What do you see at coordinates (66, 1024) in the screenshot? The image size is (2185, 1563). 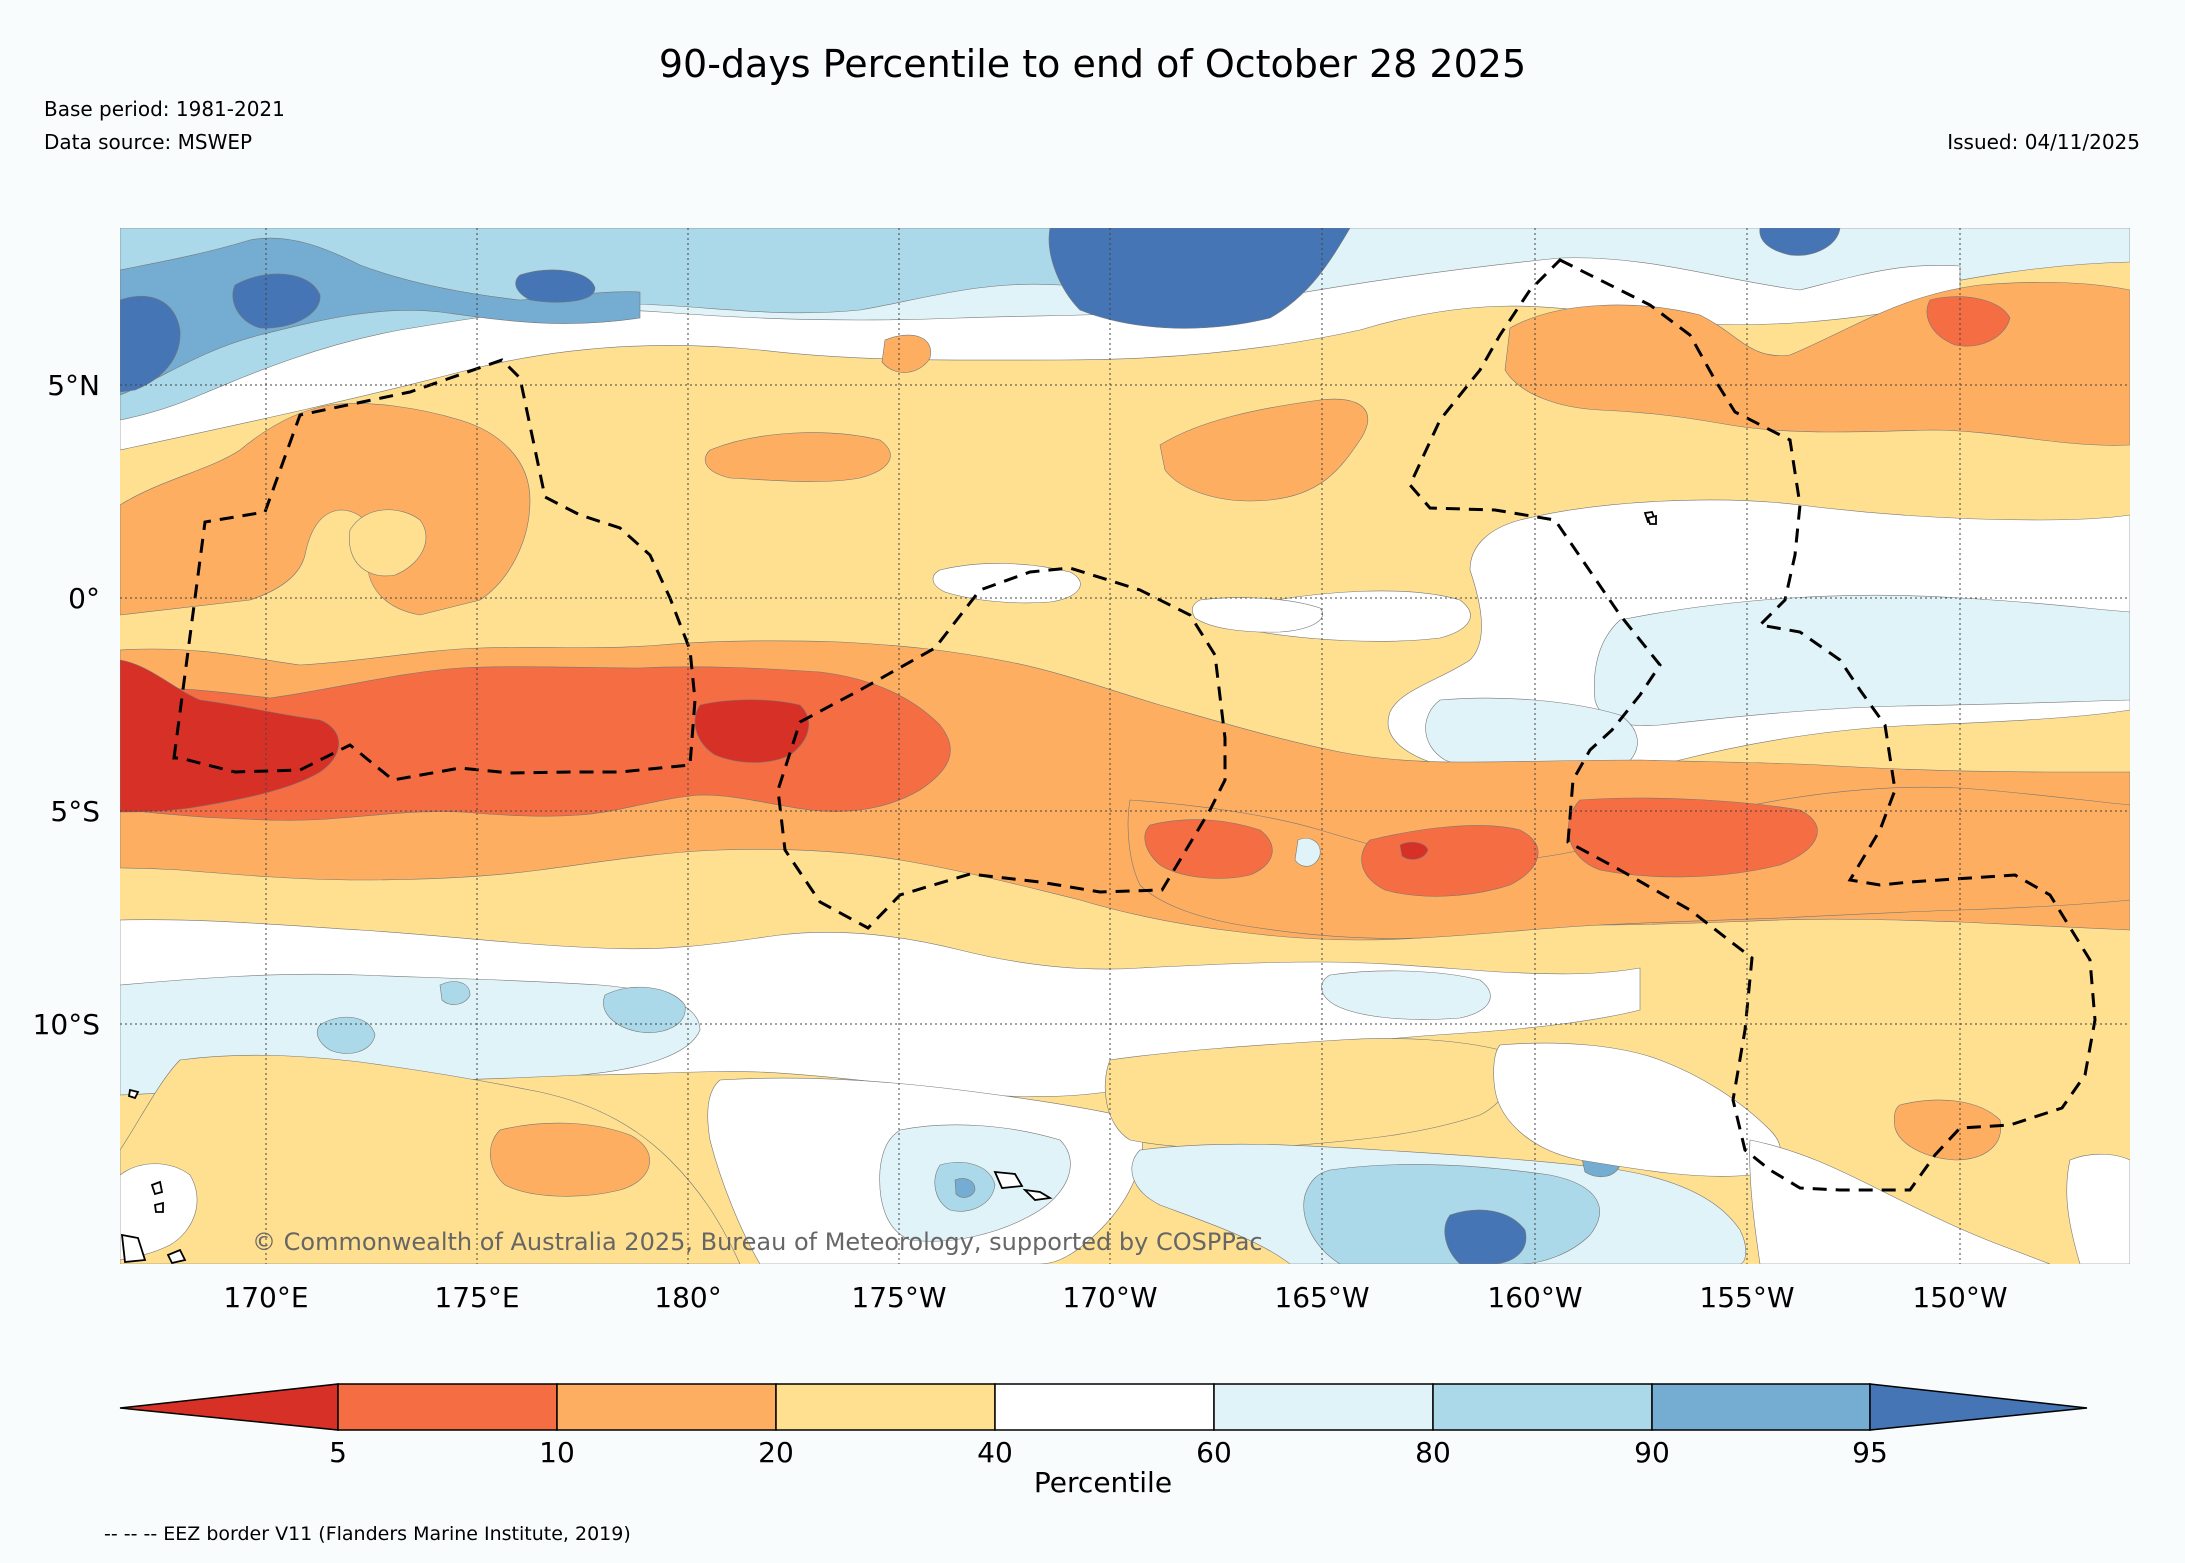 I see `lat-label-10s: 10°S` at bounding box center [66, 1024].